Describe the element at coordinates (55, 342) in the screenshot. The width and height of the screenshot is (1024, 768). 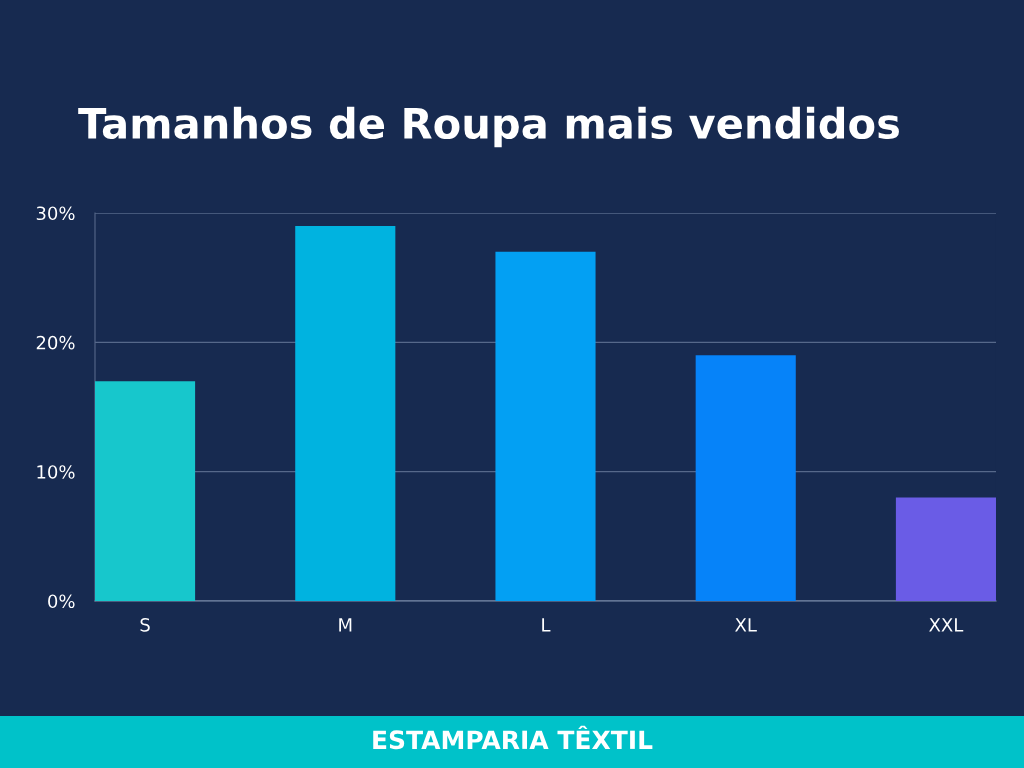
I see `y-tick-label: 20%` at that location.